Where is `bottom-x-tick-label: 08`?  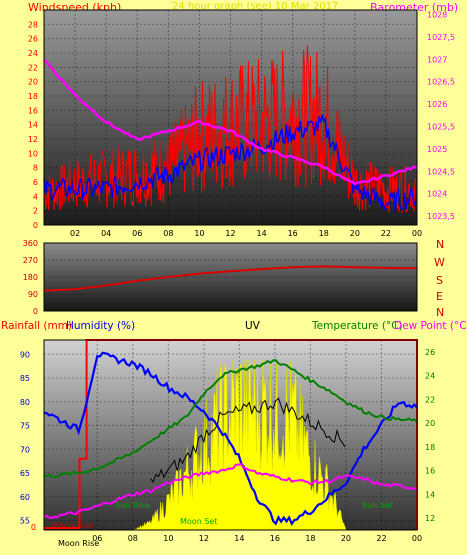
bottom-x-tick-label: 08 is located at coordinates (133, 538).